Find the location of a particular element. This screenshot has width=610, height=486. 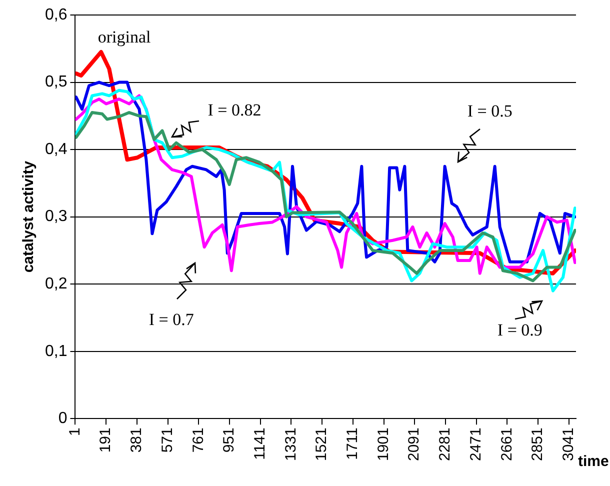

x-tick-label: 2471 is located at coordinates (475, 445).